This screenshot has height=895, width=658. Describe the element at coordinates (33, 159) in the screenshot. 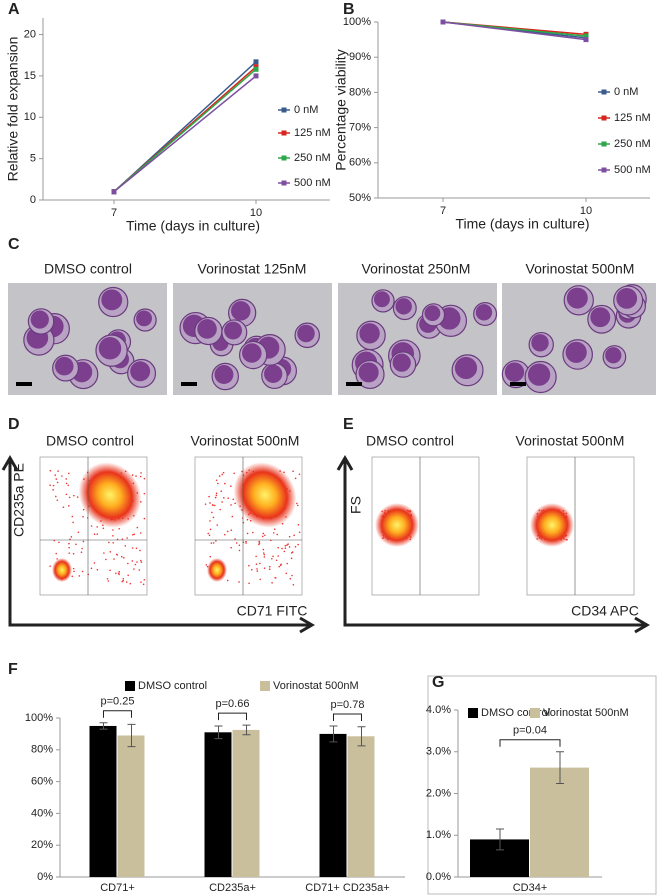

I see `y-tick-label: 5` at that location.